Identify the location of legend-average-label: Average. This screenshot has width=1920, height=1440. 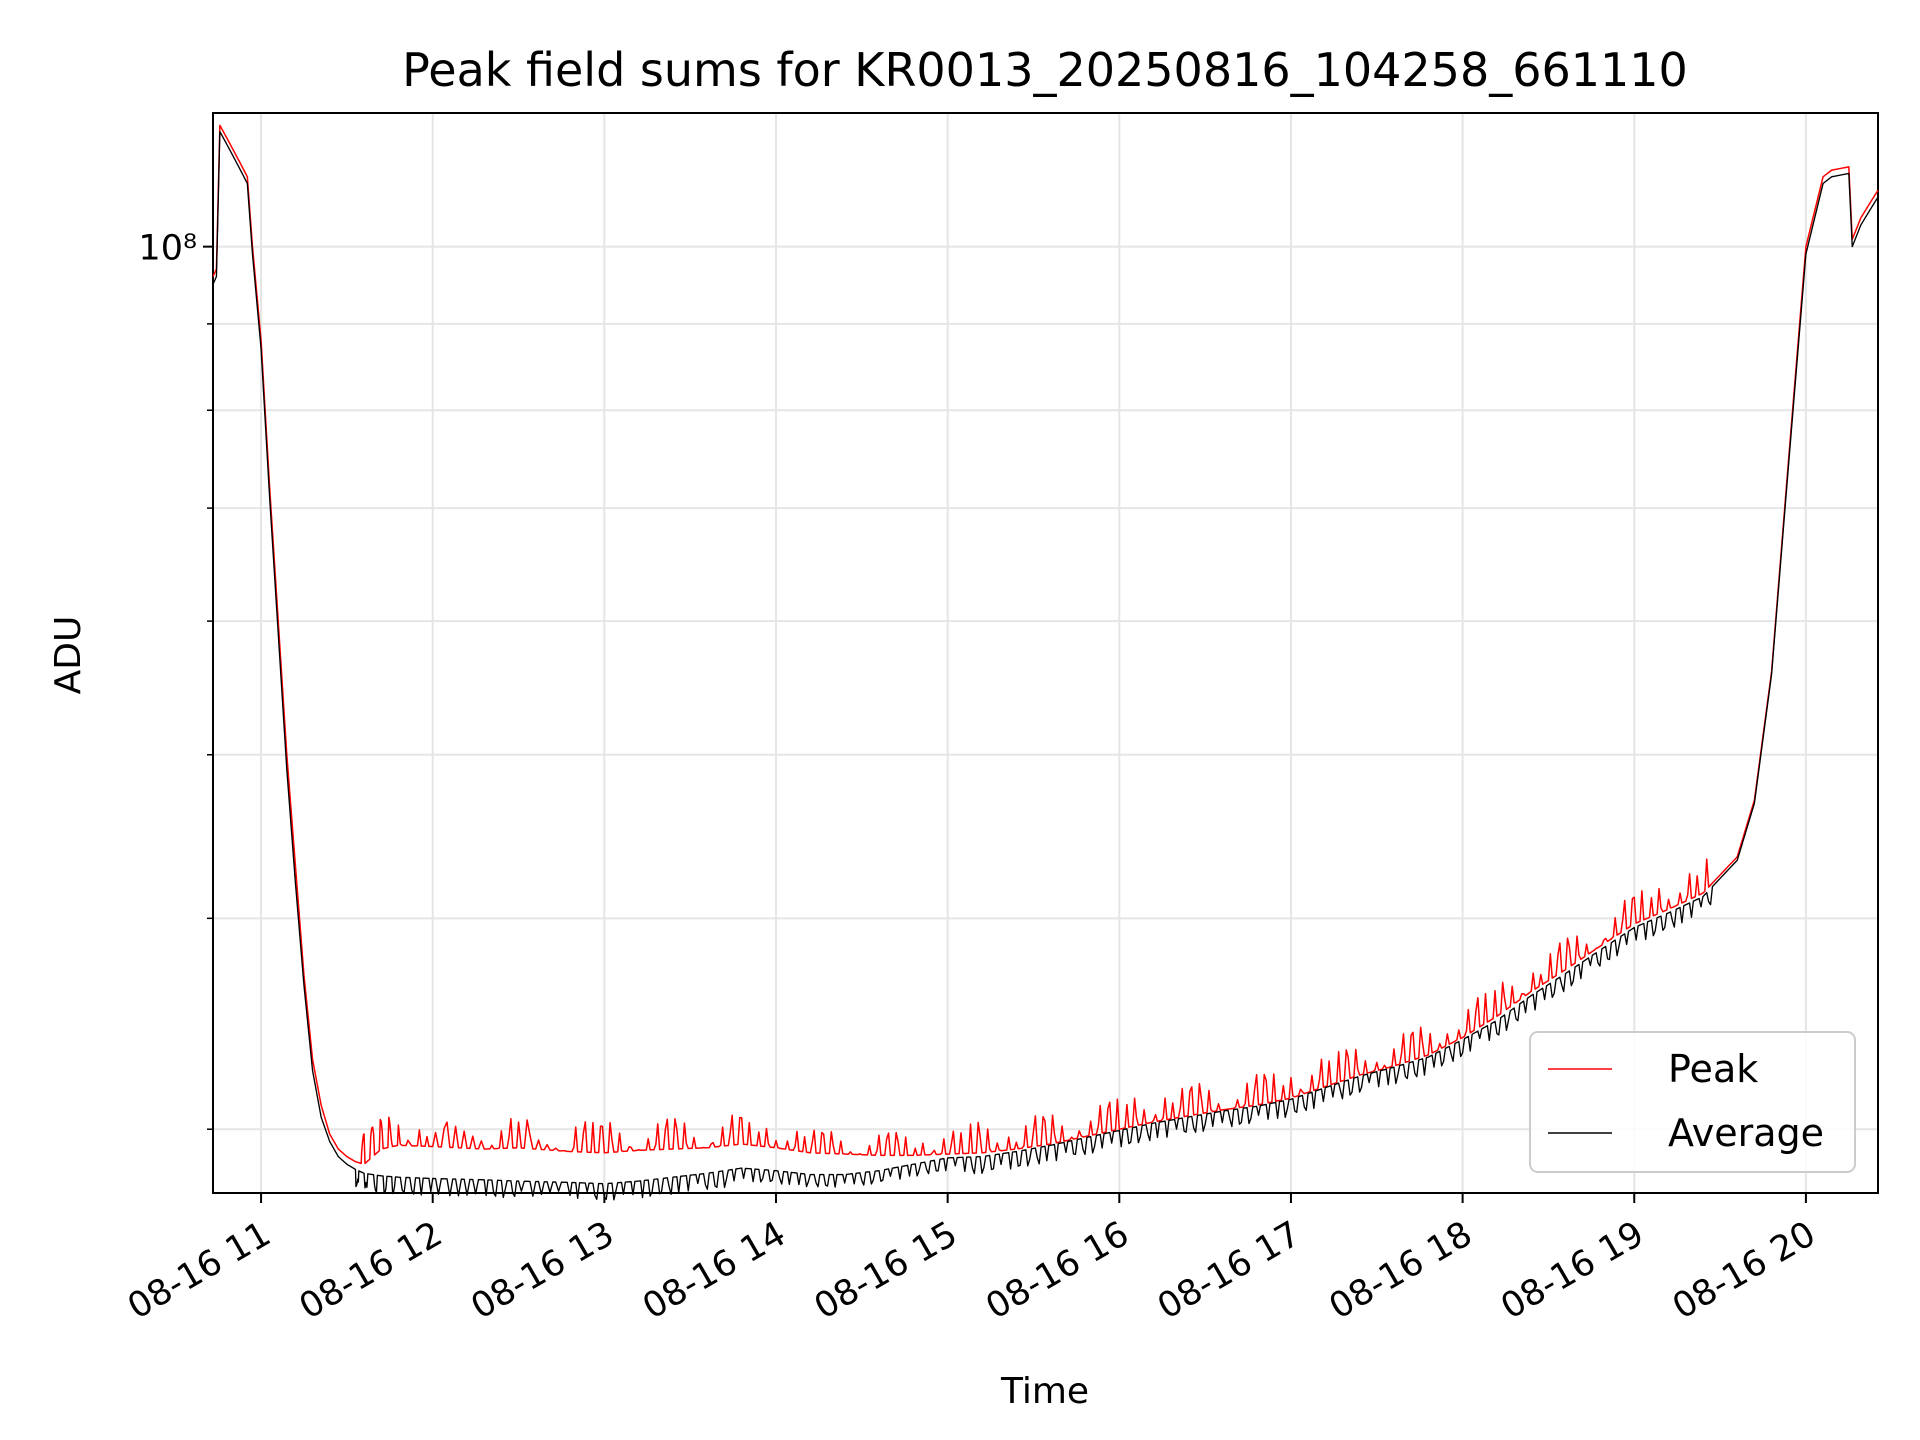
(1746, 1133).